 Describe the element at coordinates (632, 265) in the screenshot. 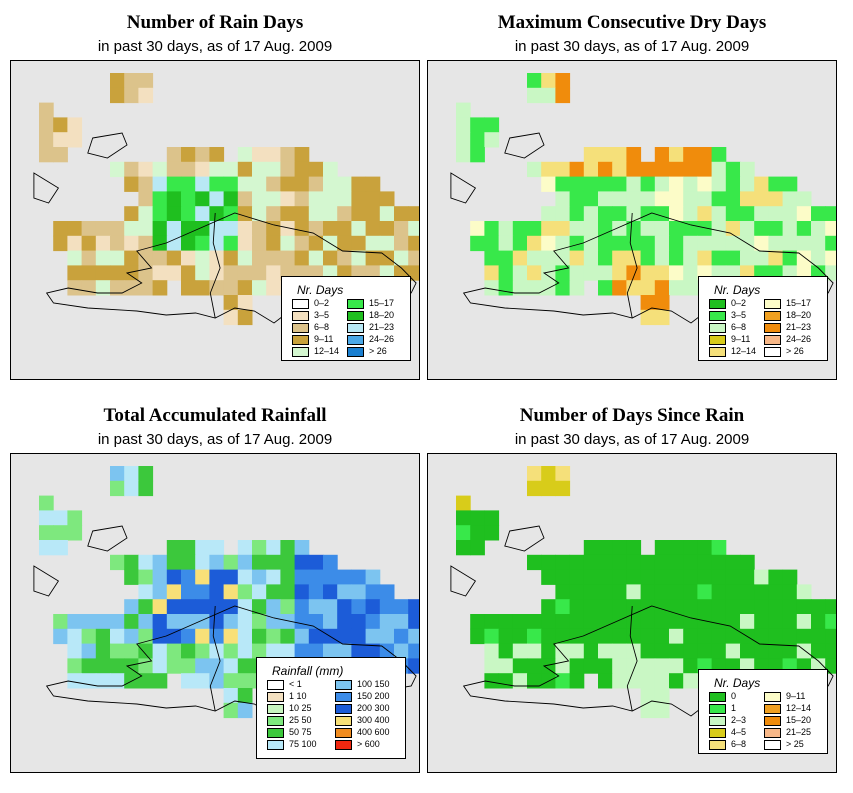

I see `border-line` at that location.